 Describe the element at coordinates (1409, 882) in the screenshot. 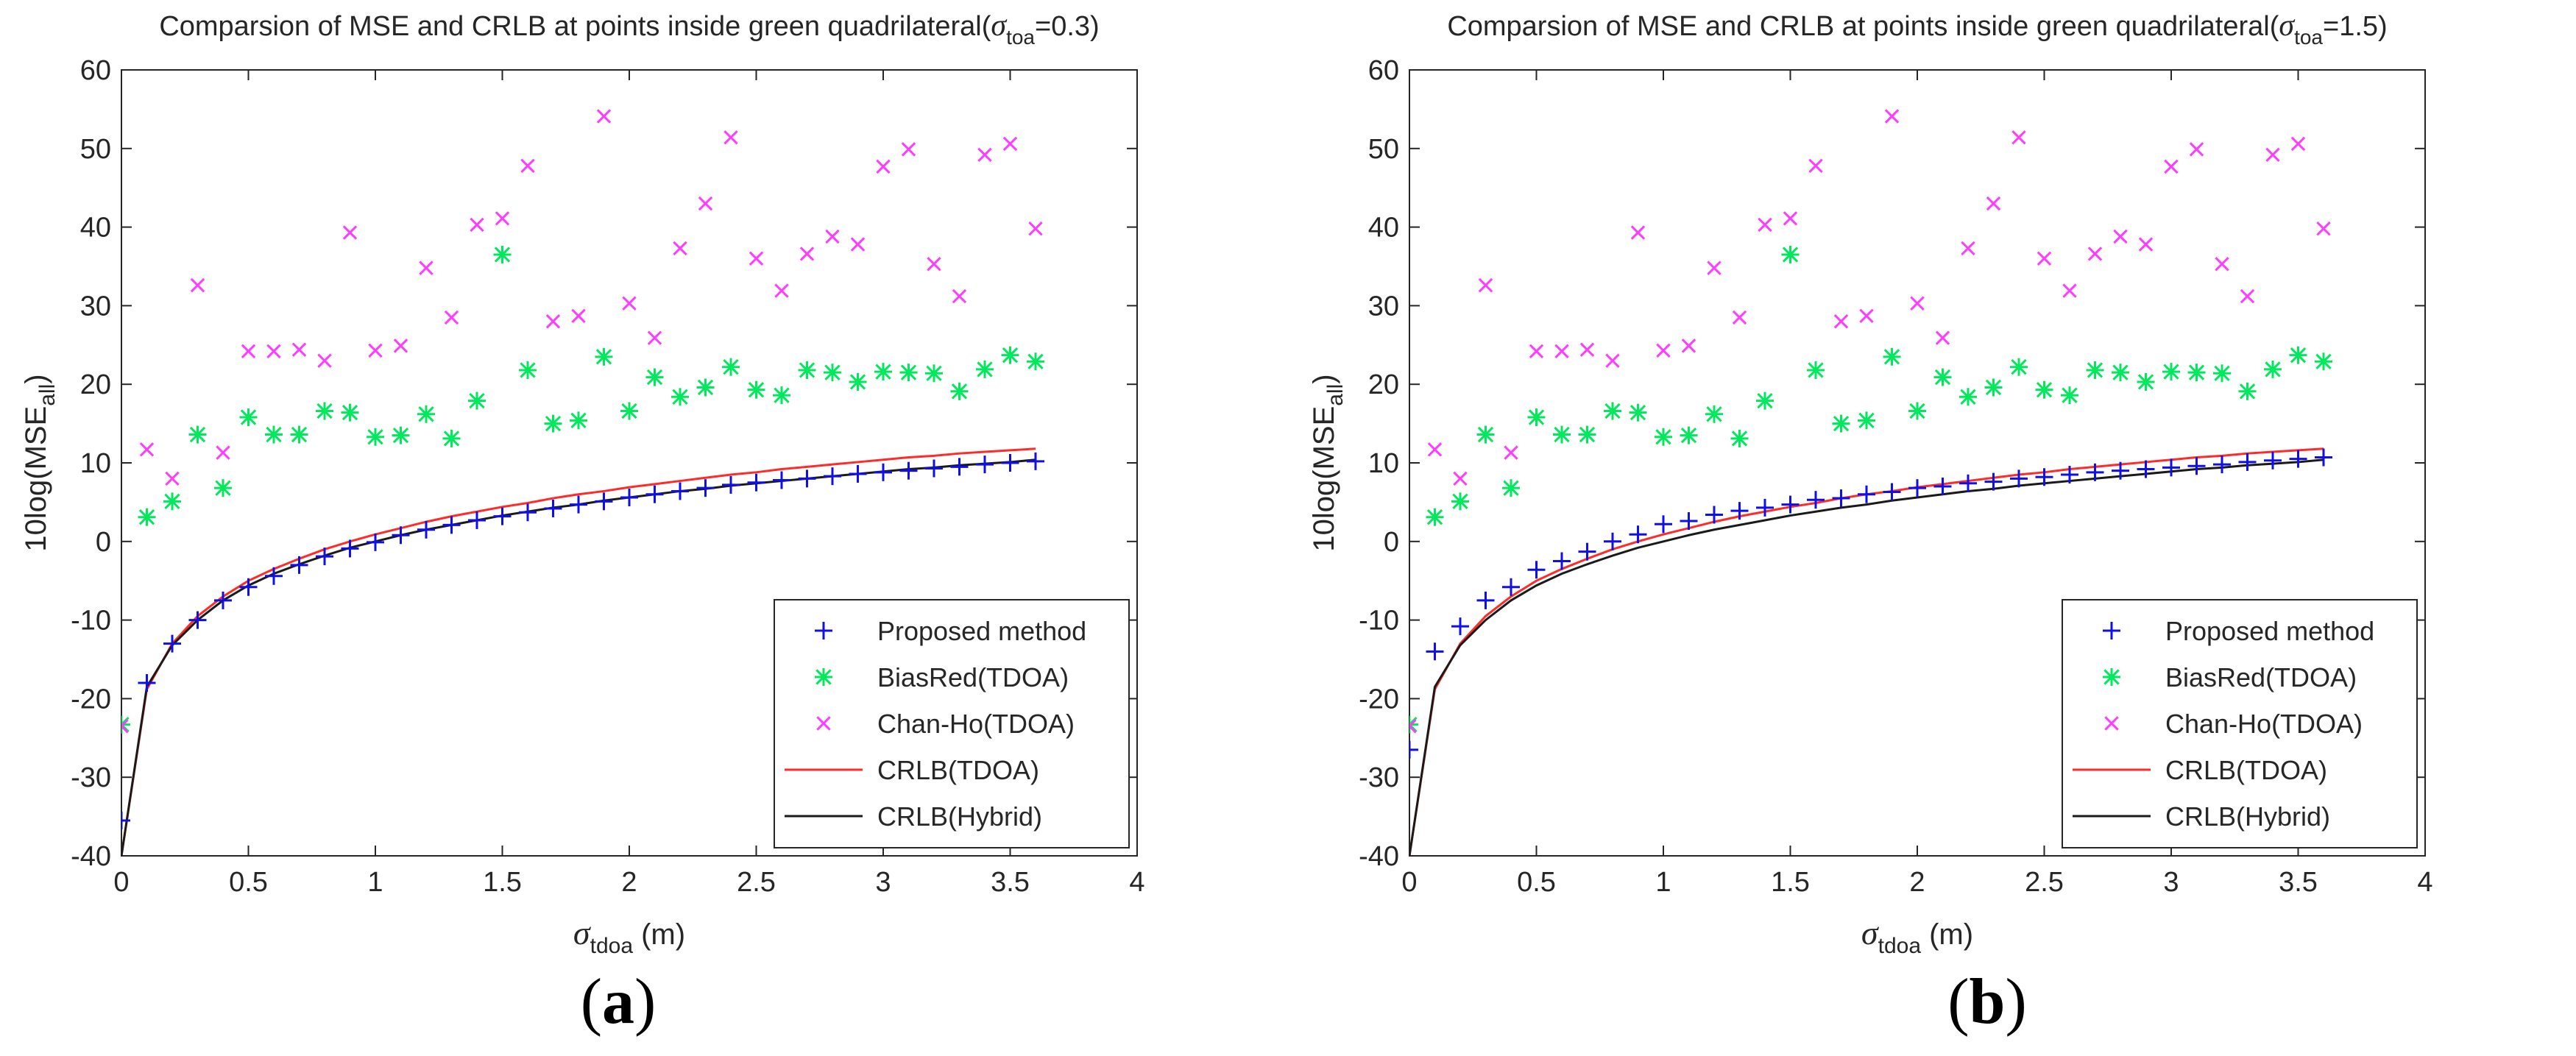

I see `panel-b-xtick-label: 0` at that location.